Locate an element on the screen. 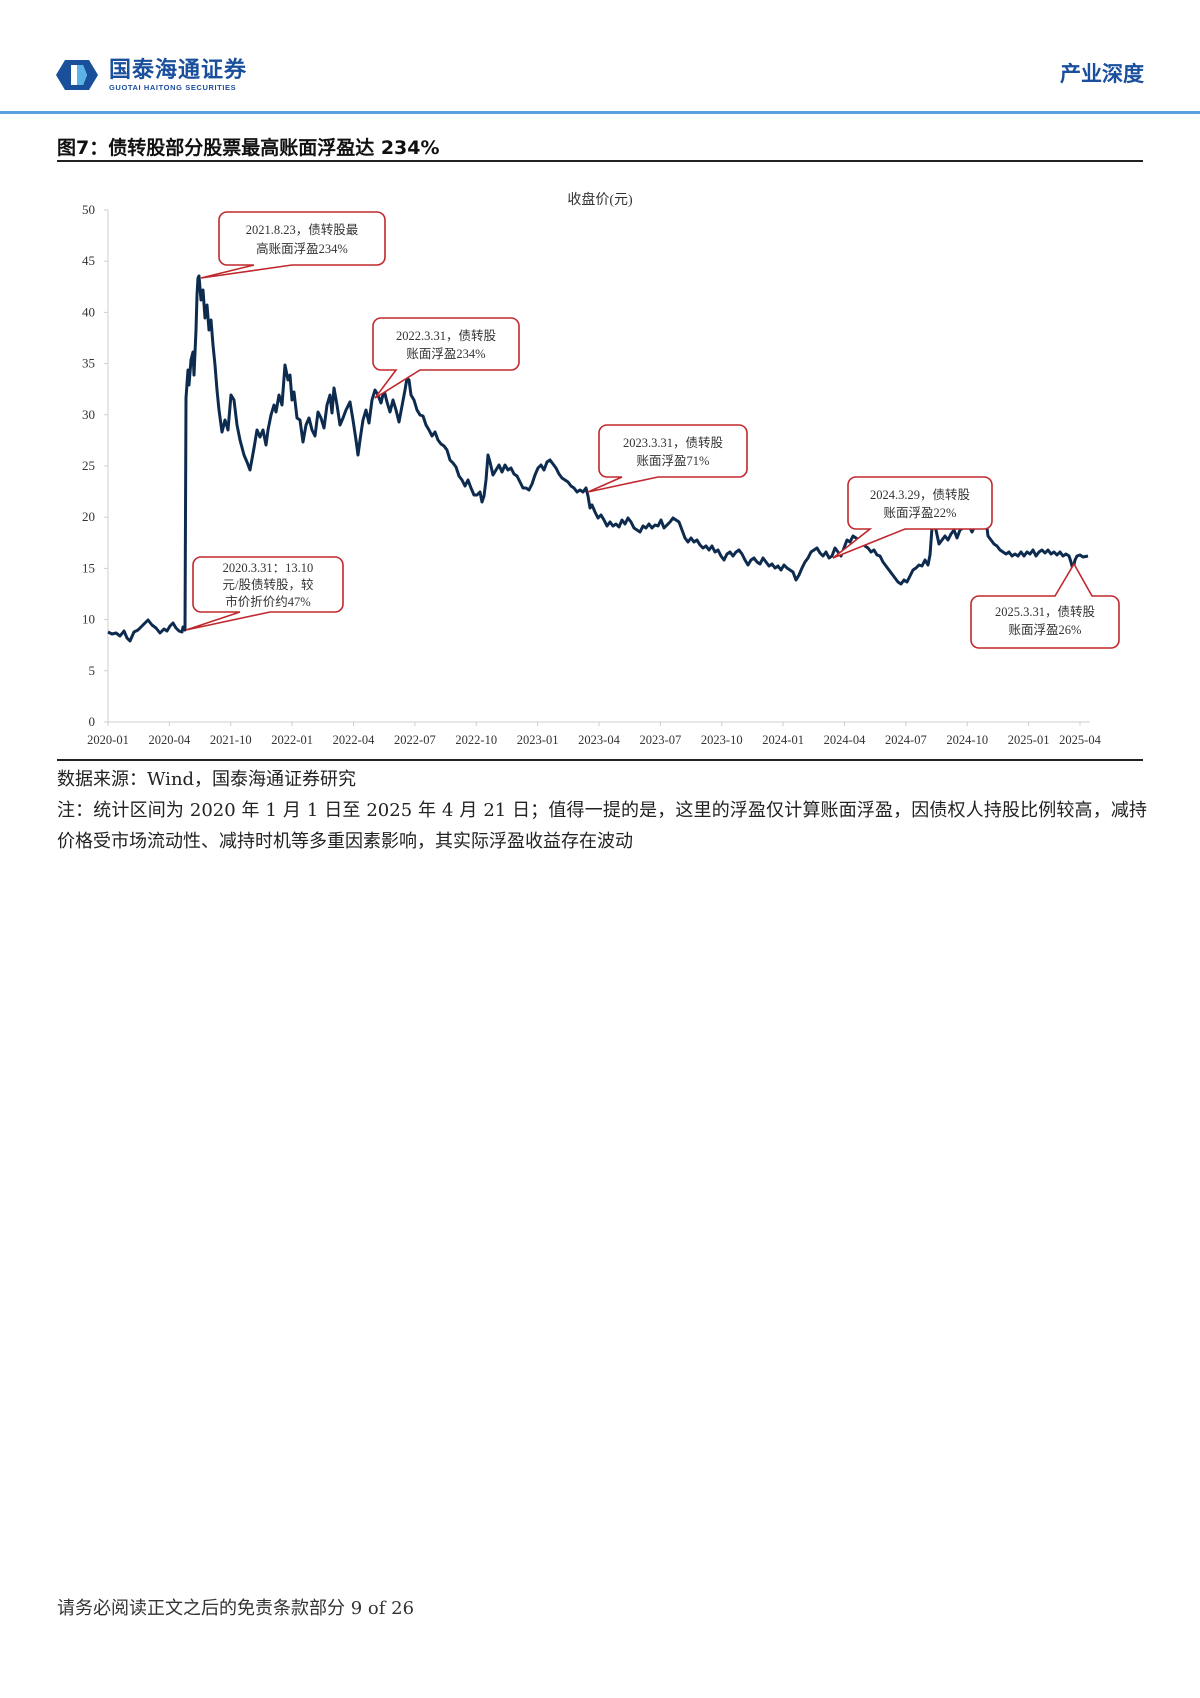  chart-title: 收盘价(元) is located at coordinates (600, 199).